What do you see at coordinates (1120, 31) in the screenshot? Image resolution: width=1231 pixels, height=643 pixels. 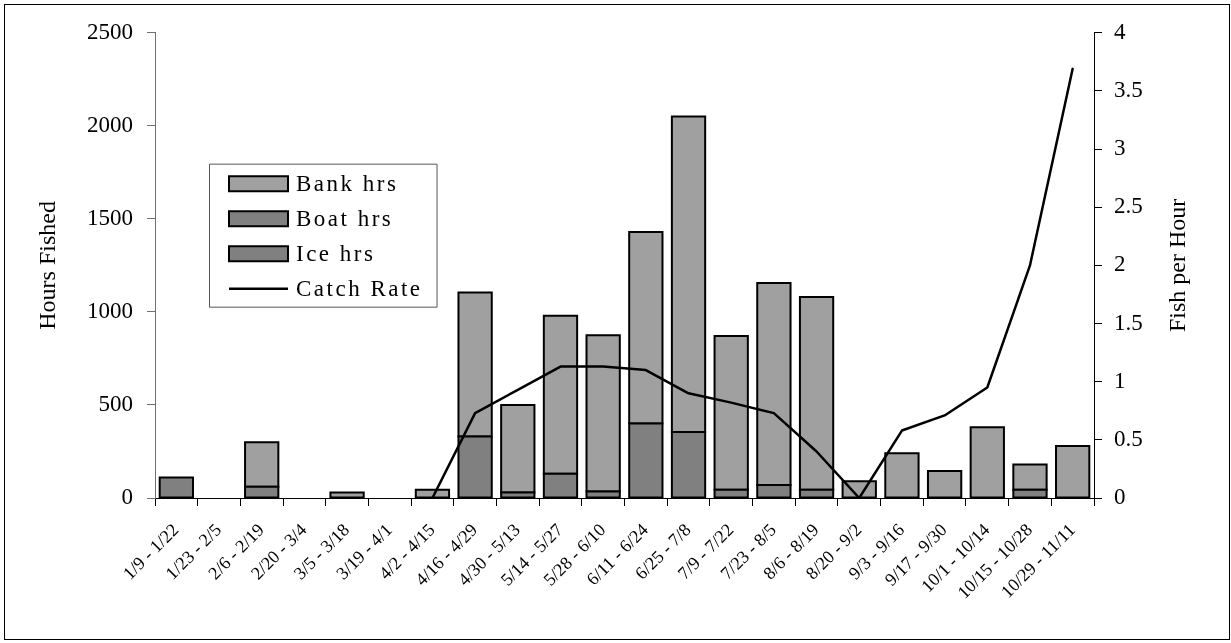 I see `y2-tick-label: 4` at bounding box center [1120, 31].